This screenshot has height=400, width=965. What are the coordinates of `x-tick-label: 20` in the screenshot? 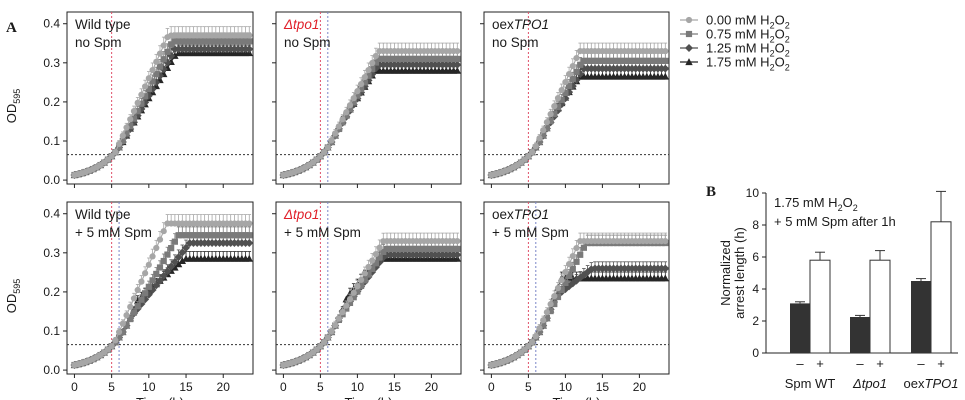 It's located at (432, 387).